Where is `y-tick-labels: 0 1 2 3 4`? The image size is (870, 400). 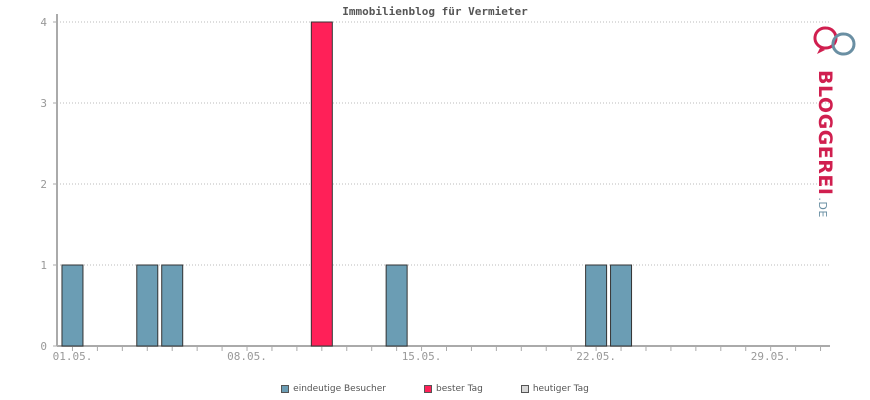 y-tick-labels: 0 1 2 3 4 is located at coordinates (43, 184).